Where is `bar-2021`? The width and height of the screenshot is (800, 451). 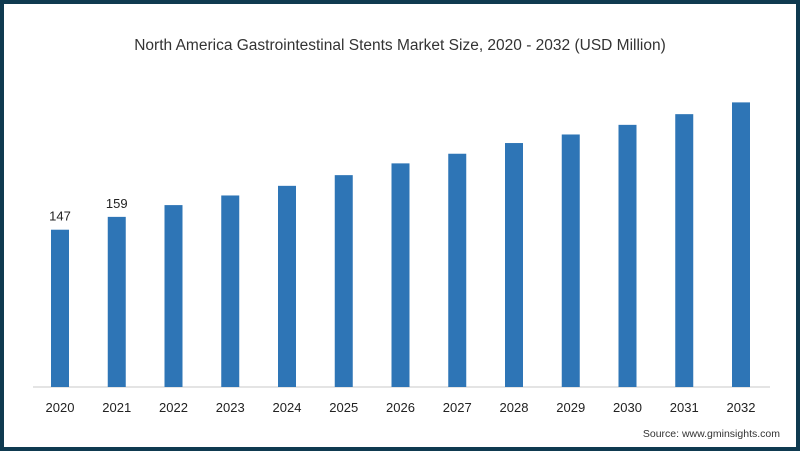
bar-2021 is located at coordinates (116, 301).